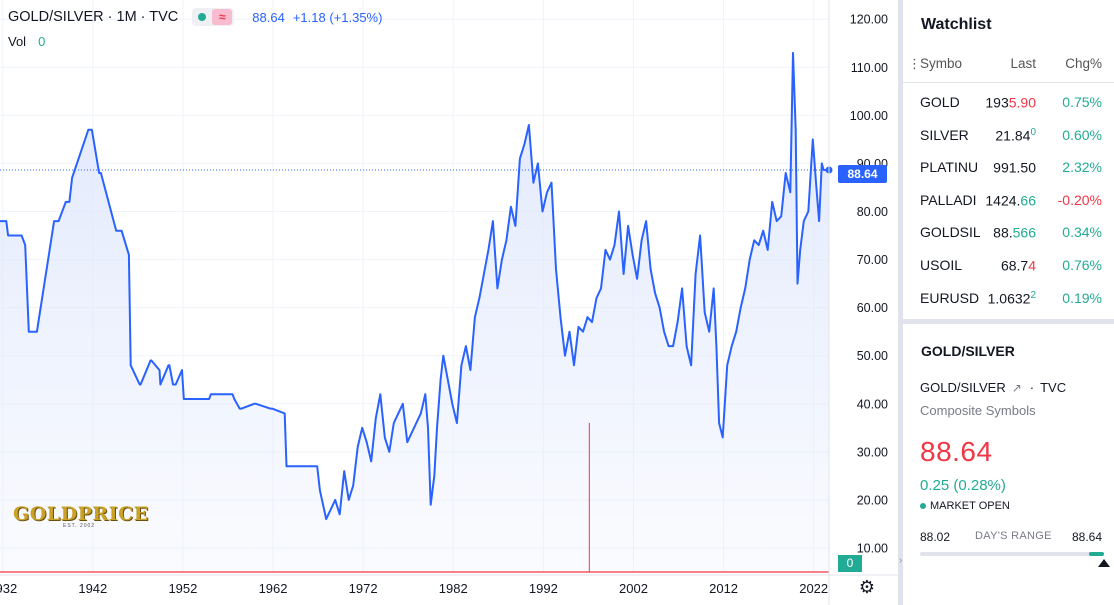  Describe the element at coordinates (1008, 321) in the screenshot. I see `panel-section-divider` at that location.